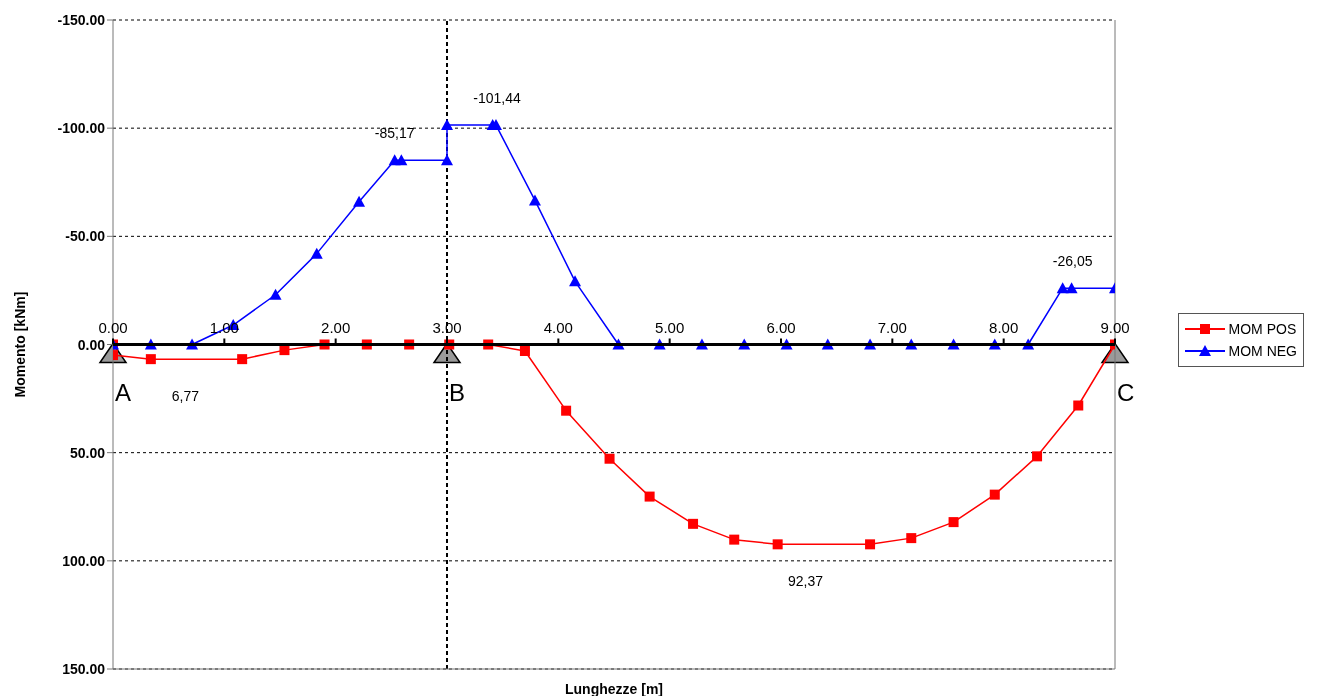 This screenshot has width=1320, height=697. What do you see at coordinates (614, 689) in the screenshot?
I see `x-axis-title: Lunghezze [m]` at bounding box center [614, 689].